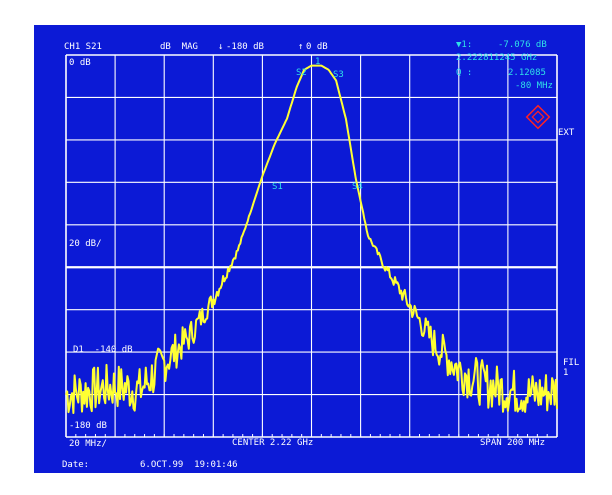 This screenshot has height=495, width=612. What do you see at coordinates (83, 47) in the screenshot?
I see `channel-label: CH1 S21` at bounding box center [83, 47].